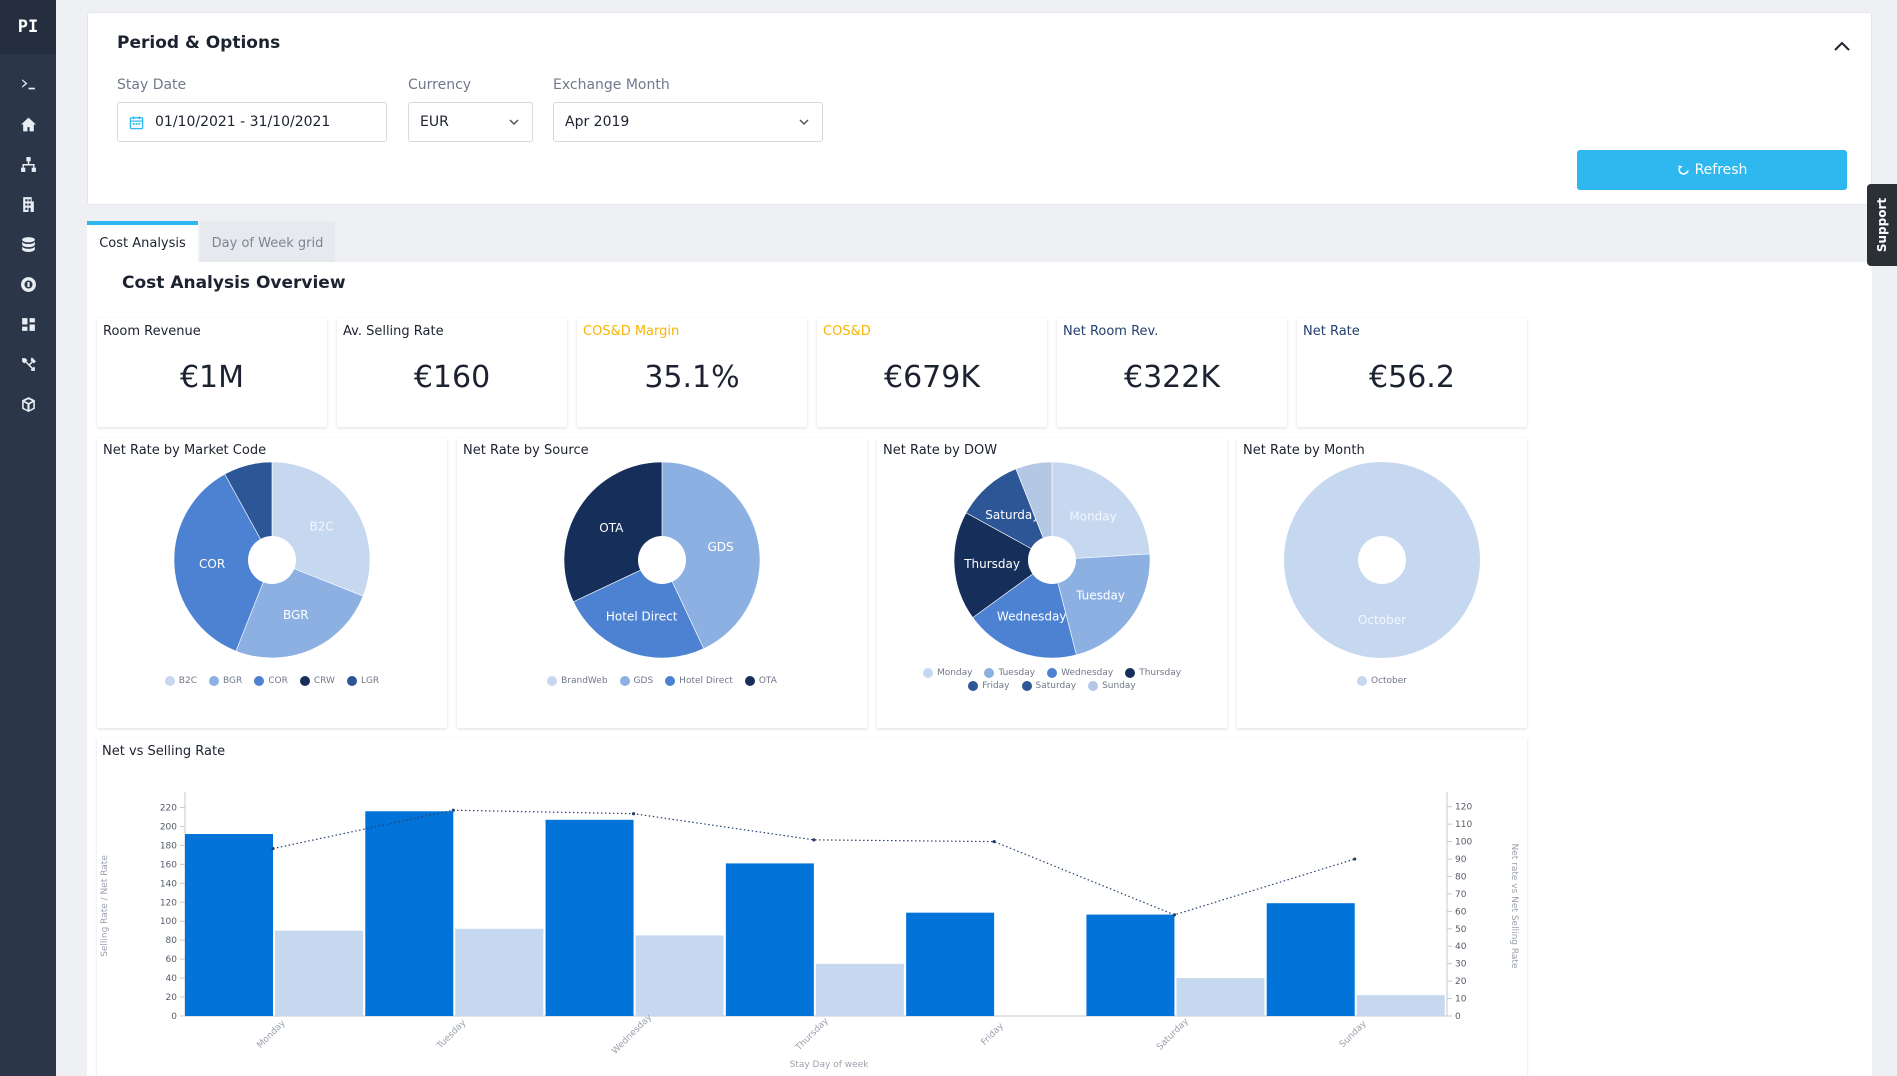 Image resolution: width=1897 pixels, height=1076 pixels. What do you see at coordinates (1461, 877) in the screenshot?
I see `y2-tick-label: 80` at bounding box center [1461, 877].